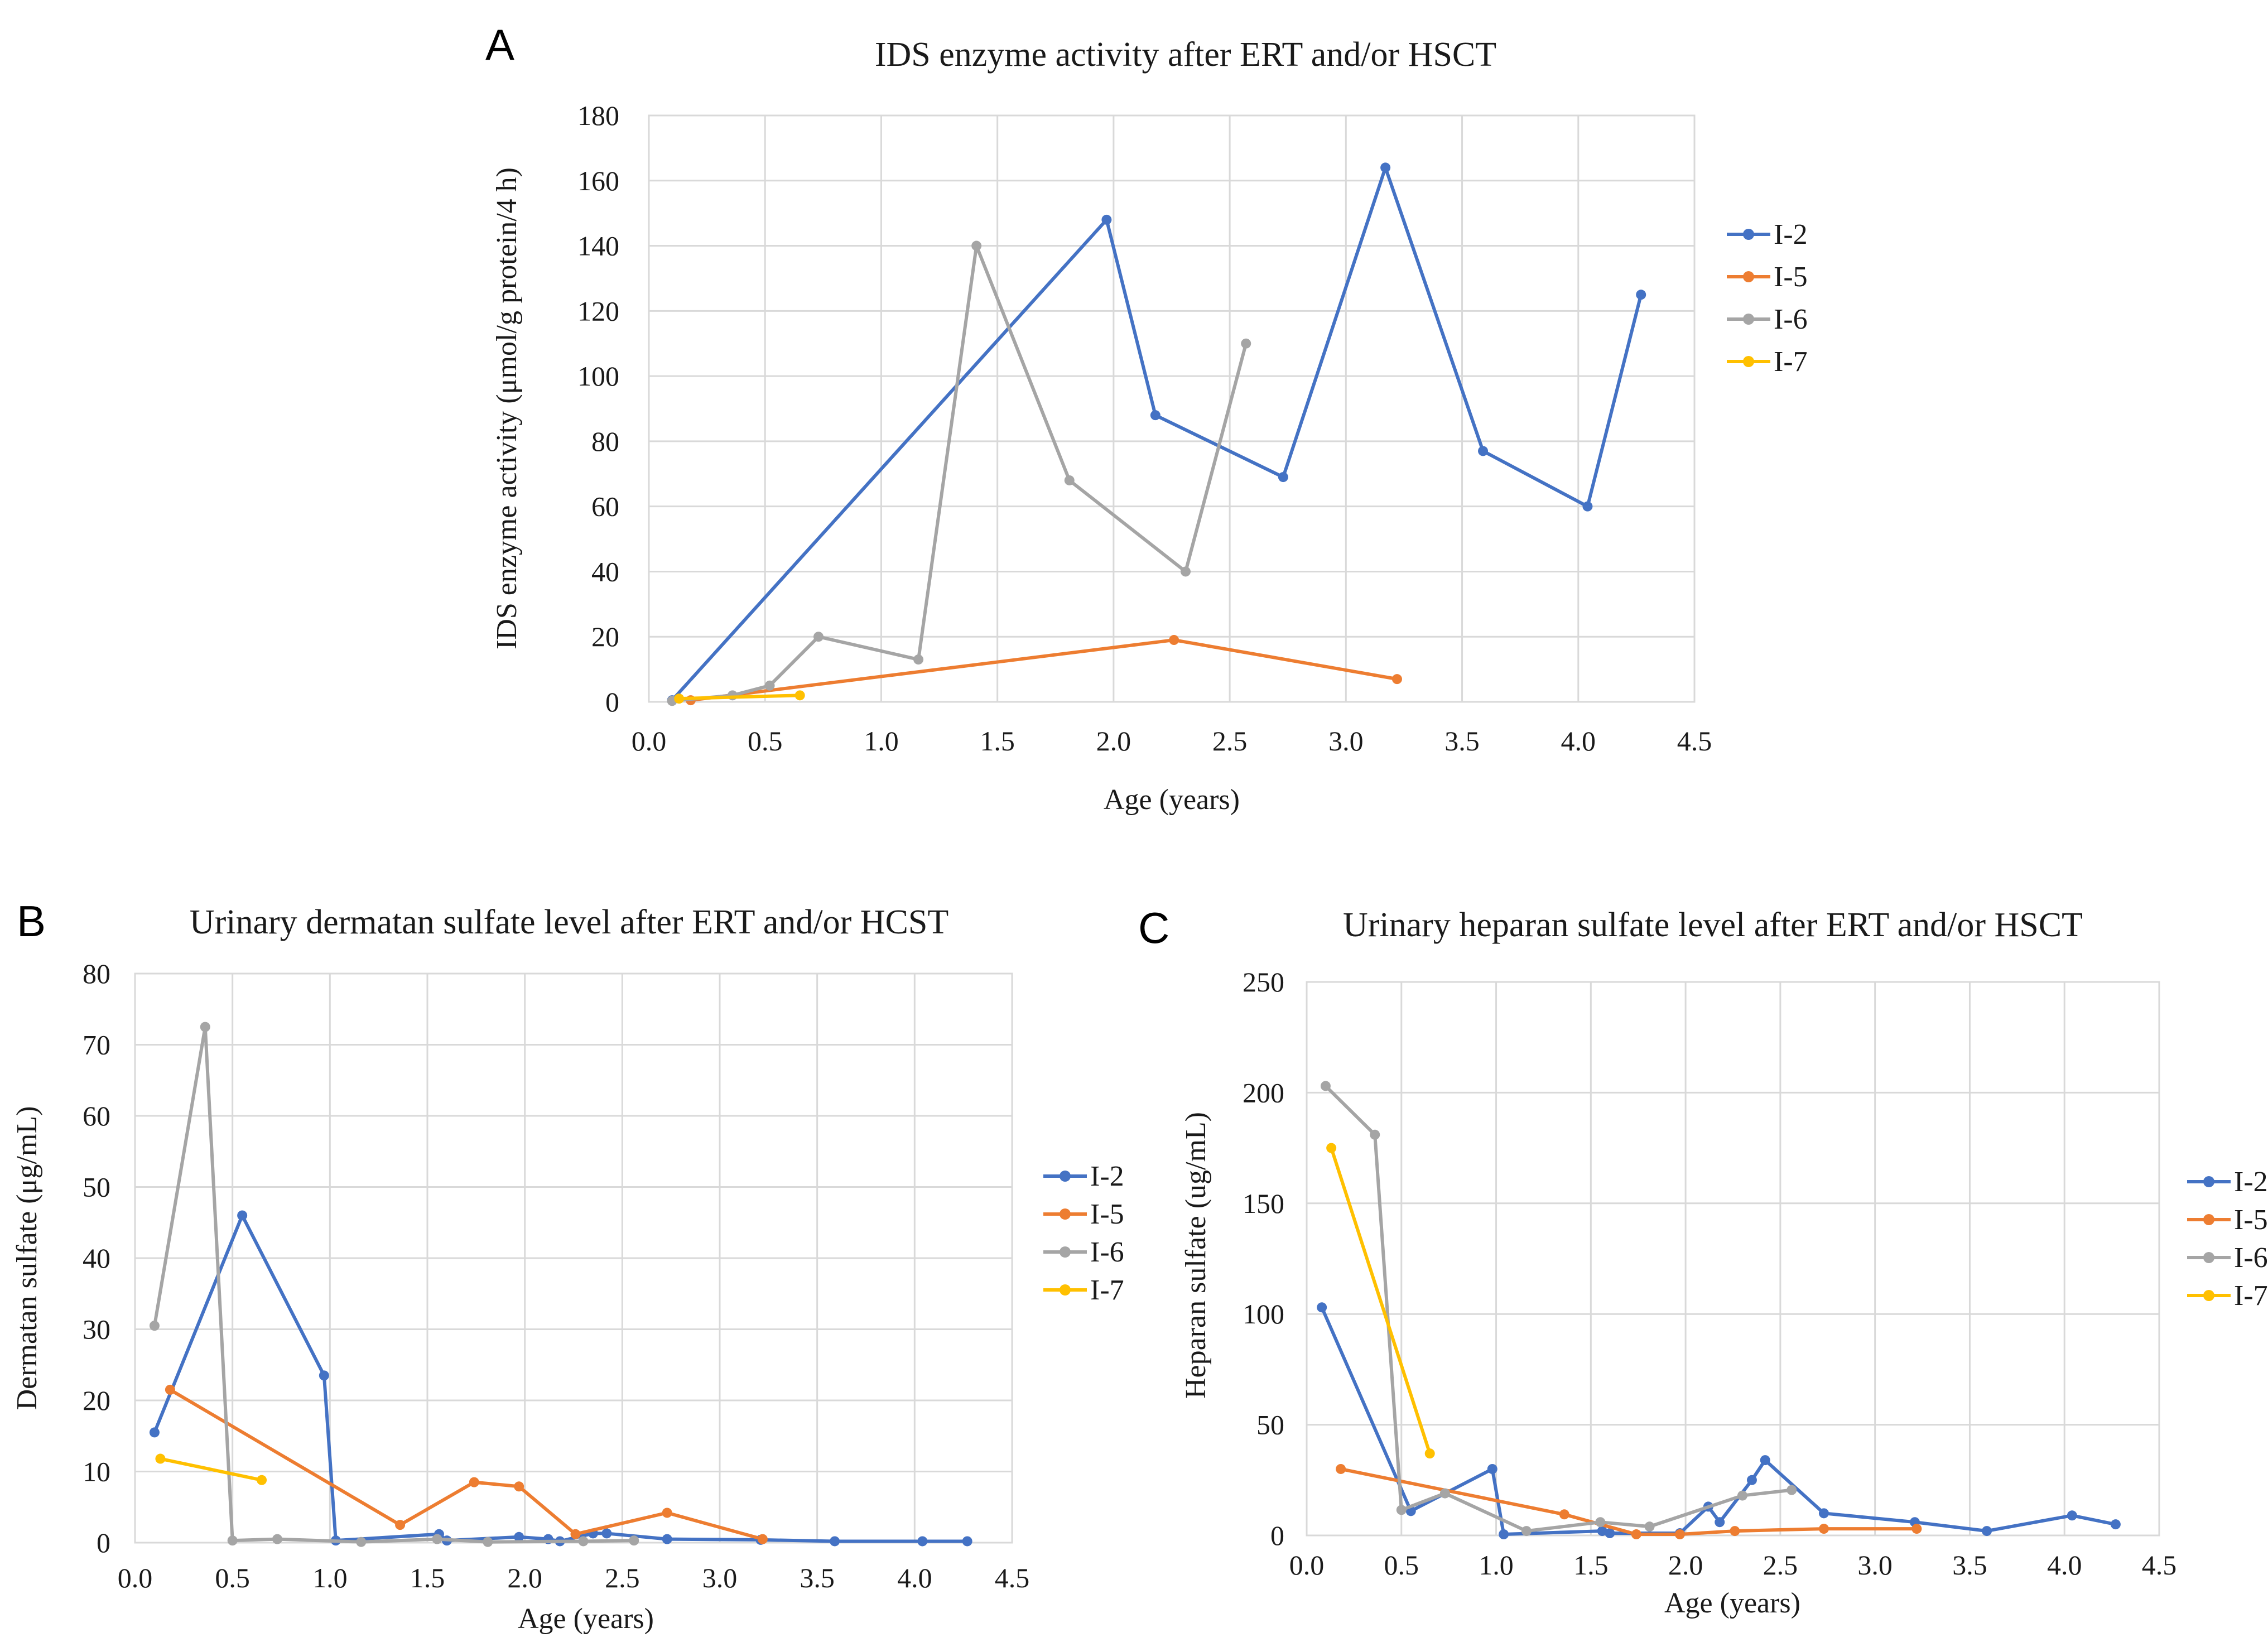 The height and width of the screenshot is (1647, 2268). What do you see at coordinates (914, 1577) in the screenshot?
I see `x-tick-label: 4.0` at bounding box center [914, 1577].